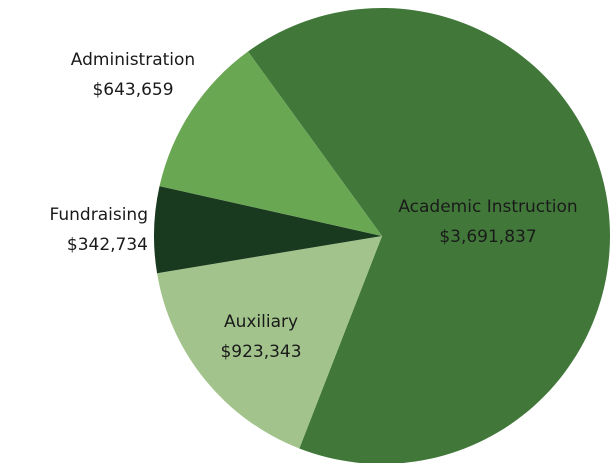 Image resolution: width=615 pixels, height=463 pixels. Describe the element at coordinates (487, 207) in the screenshot. I see `slice-label: Academic Instruction` at that location.